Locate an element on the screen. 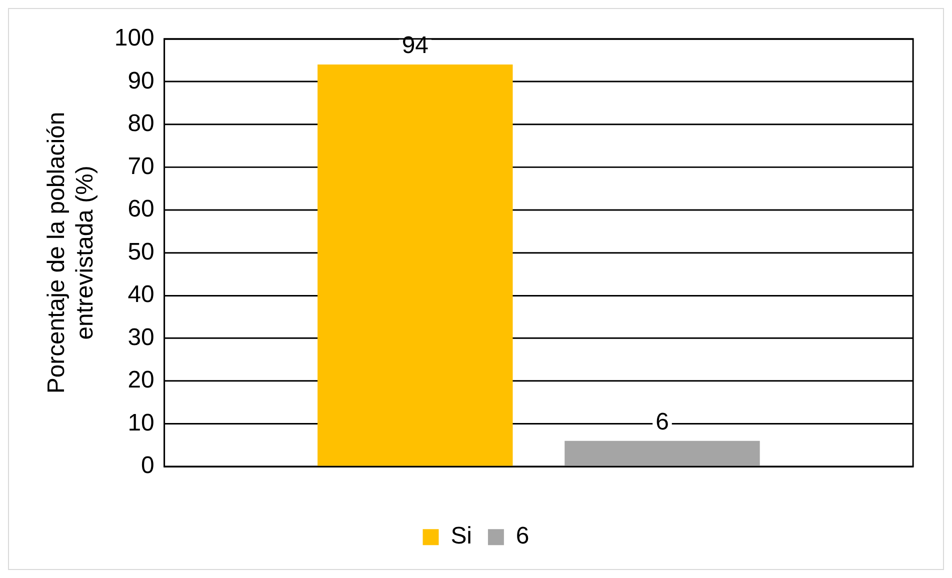  y-tick-label: 50 is located at coordinates (141, 252).